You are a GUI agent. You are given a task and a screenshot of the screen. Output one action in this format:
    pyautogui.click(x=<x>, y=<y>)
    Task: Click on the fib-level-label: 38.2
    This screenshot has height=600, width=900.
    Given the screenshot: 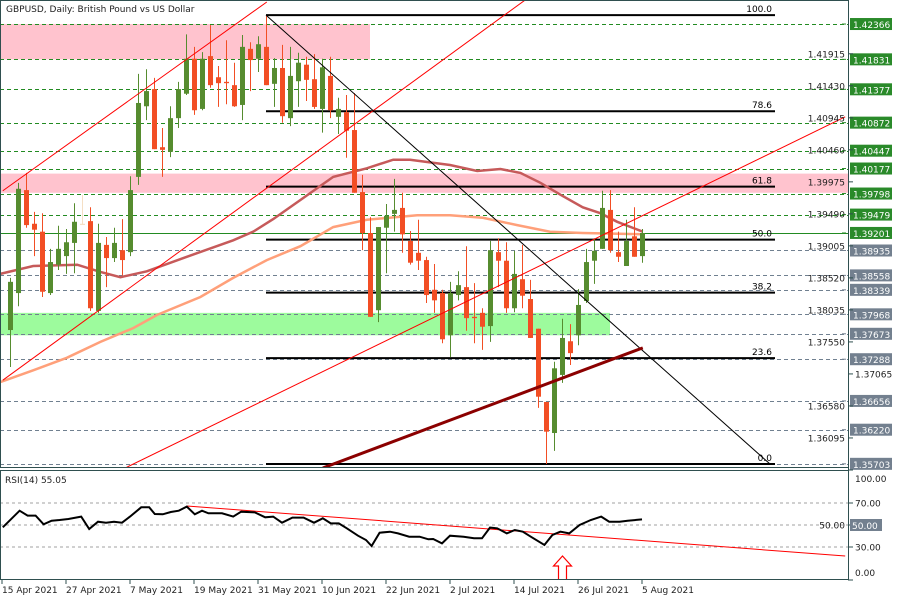 What is the action you would take?
    pyautogui.click(x=762, y=288)
    